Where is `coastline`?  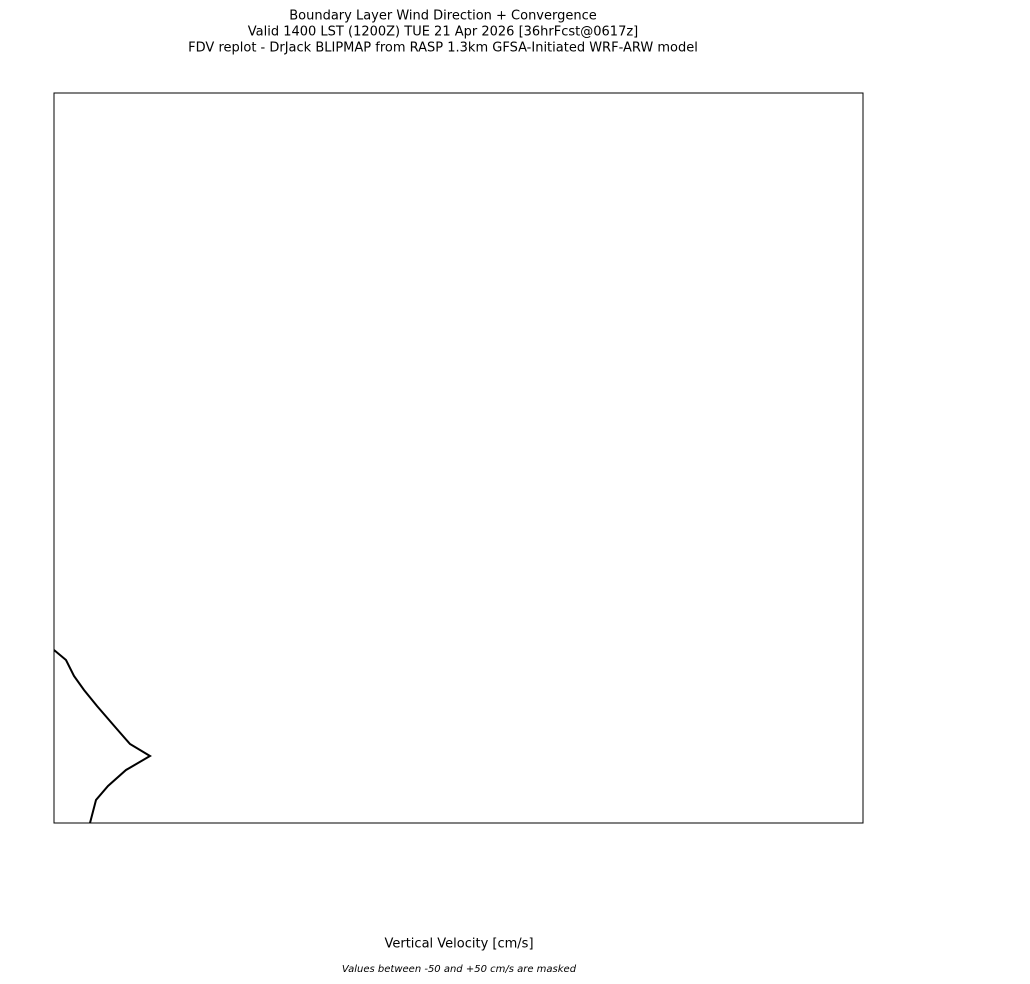
coastline is located at coordinates (103, 736).